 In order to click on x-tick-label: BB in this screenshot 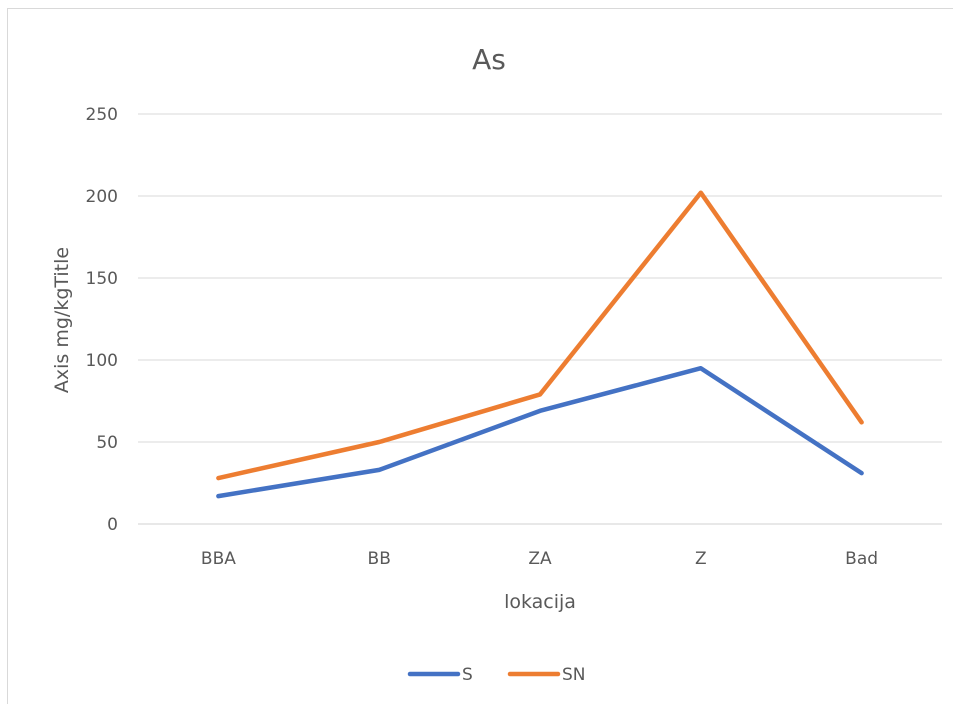, I will do `click(379, 559)`.